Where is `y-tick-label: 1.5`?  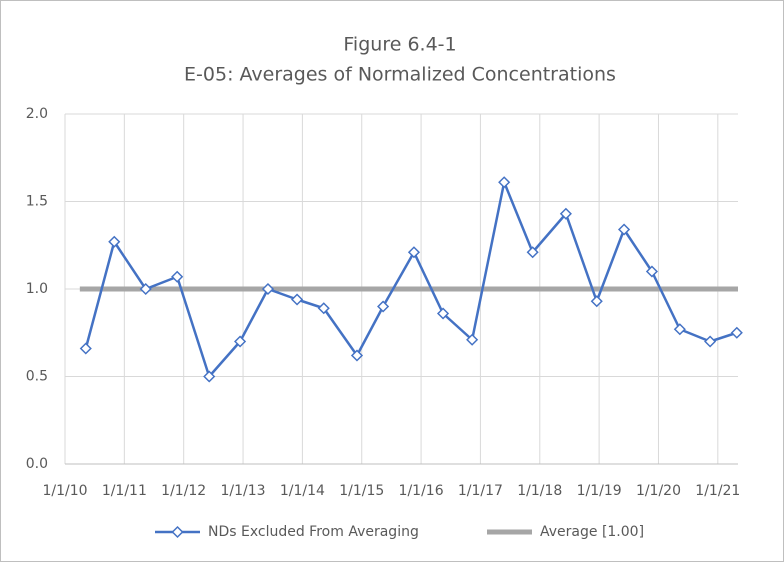
y-tick-label: 1.5 is located at coordinates (37, 202).